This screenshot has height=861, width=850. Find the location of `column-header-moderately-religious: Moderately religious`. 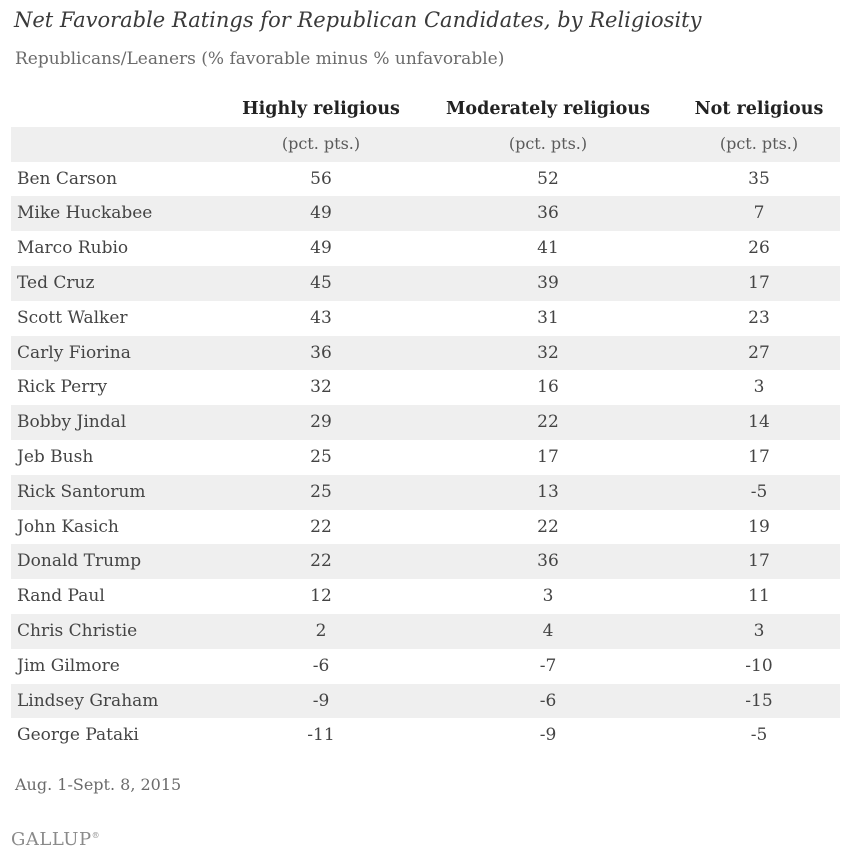

column-header-moderately-religious: Moderately religious is located at coordinates (548, 109).